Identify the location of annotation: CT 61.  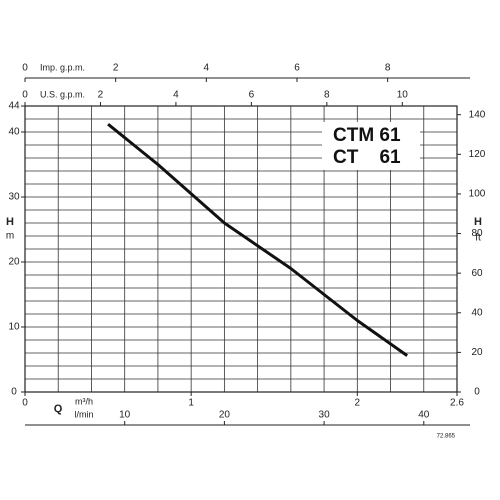
(367, 157).